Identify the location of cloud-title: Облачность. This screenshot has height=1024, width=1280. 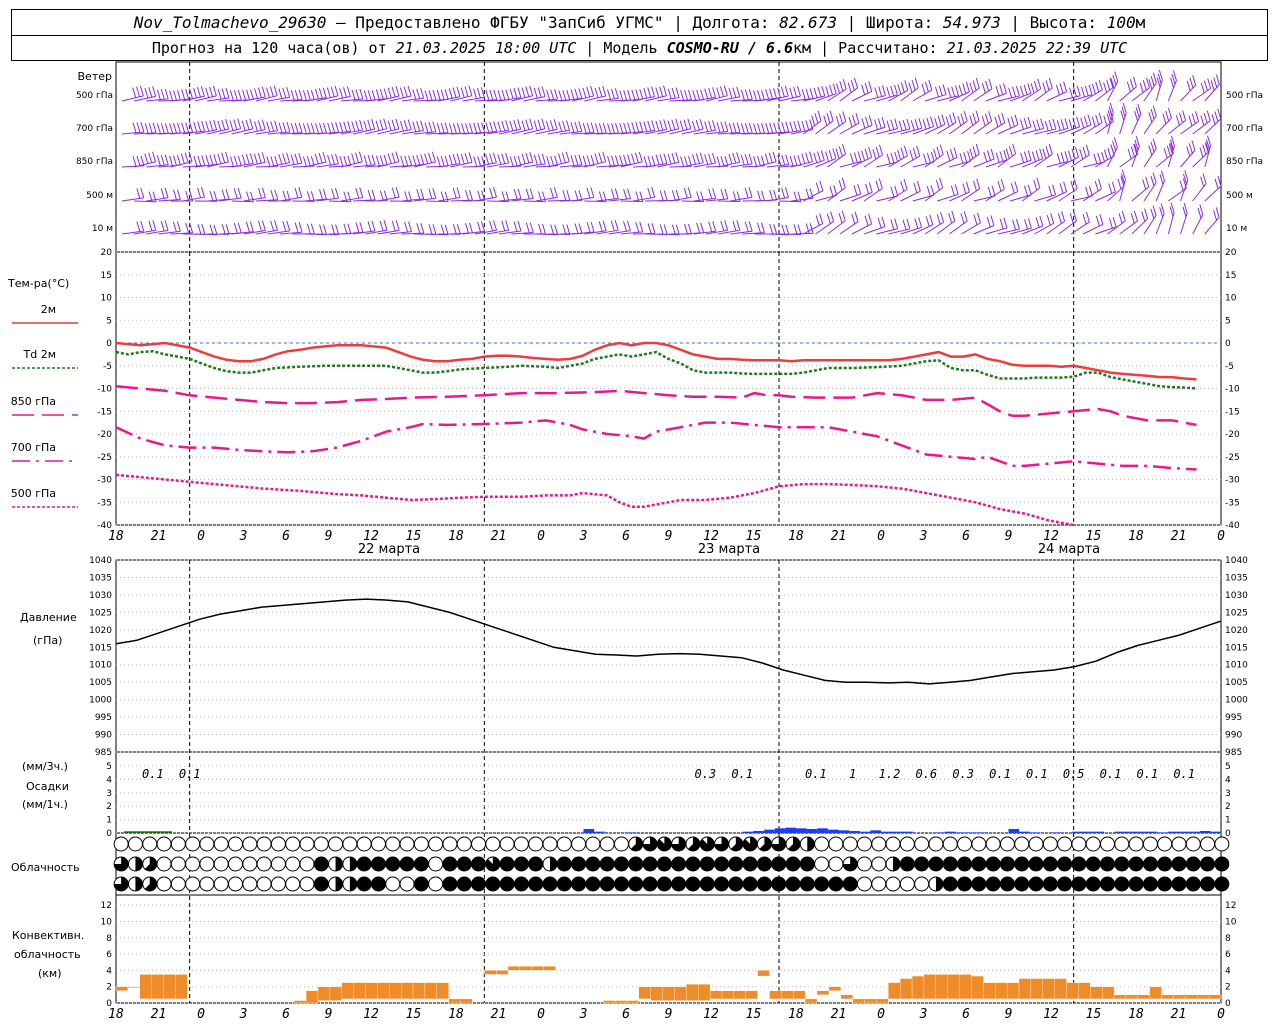
(45, 867).